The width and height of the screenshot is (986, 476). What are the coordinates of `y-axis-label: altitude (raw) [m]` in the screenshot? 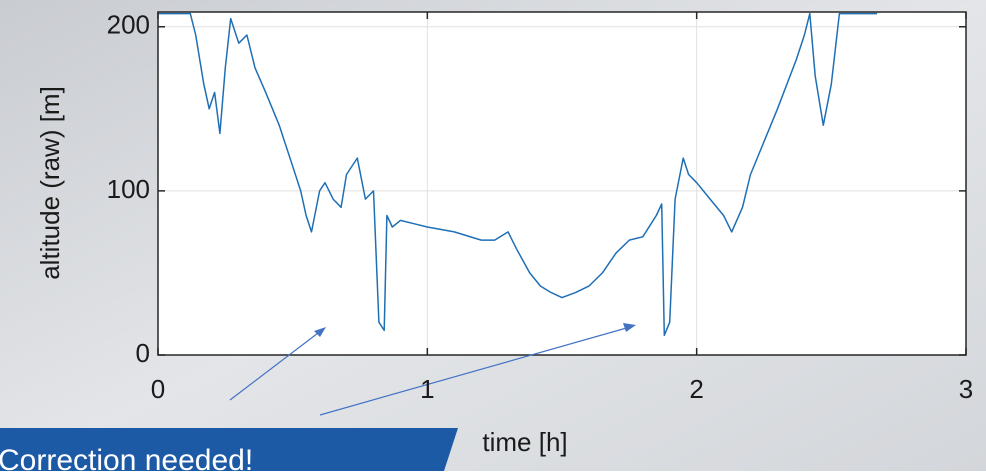 It's located at (50, 183).